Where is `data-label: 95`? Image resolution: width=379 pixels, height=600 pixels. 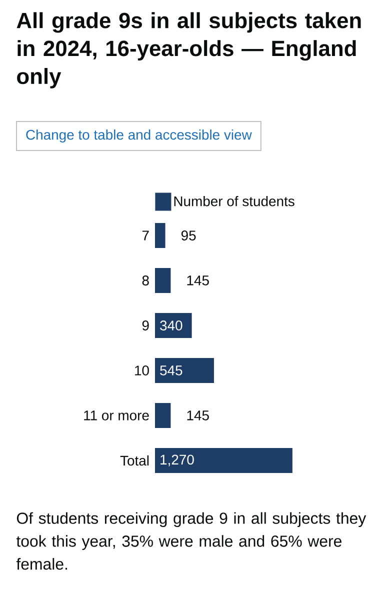 data-label: 95 is located at coordinates (188, 235).